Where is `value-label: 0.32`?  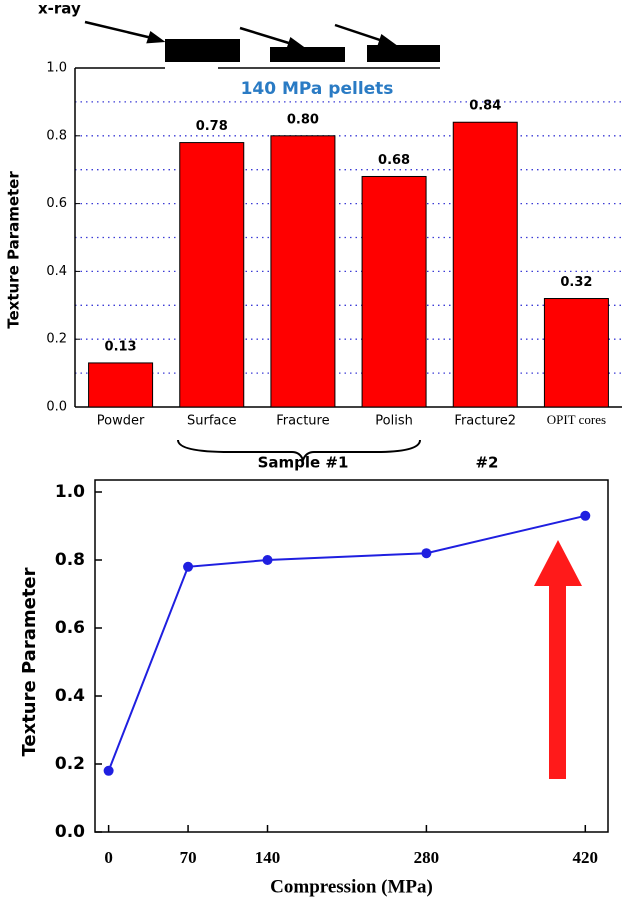
value-label: 0.32 is located at coordinates (576, 282).